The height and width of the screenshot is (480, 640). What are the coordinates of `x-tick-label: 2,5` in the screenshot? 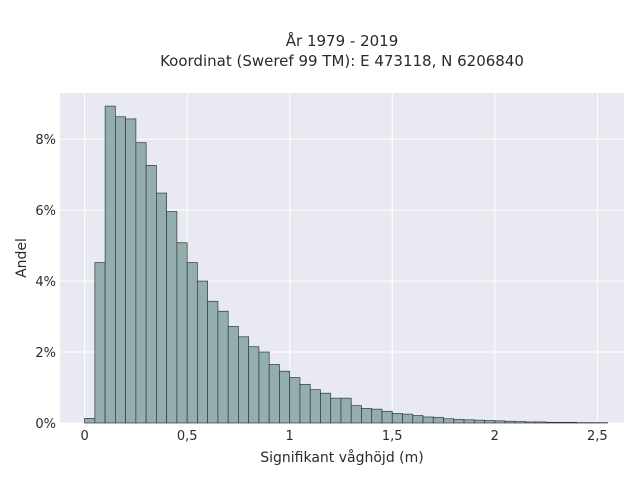 It's located at (597, 436).